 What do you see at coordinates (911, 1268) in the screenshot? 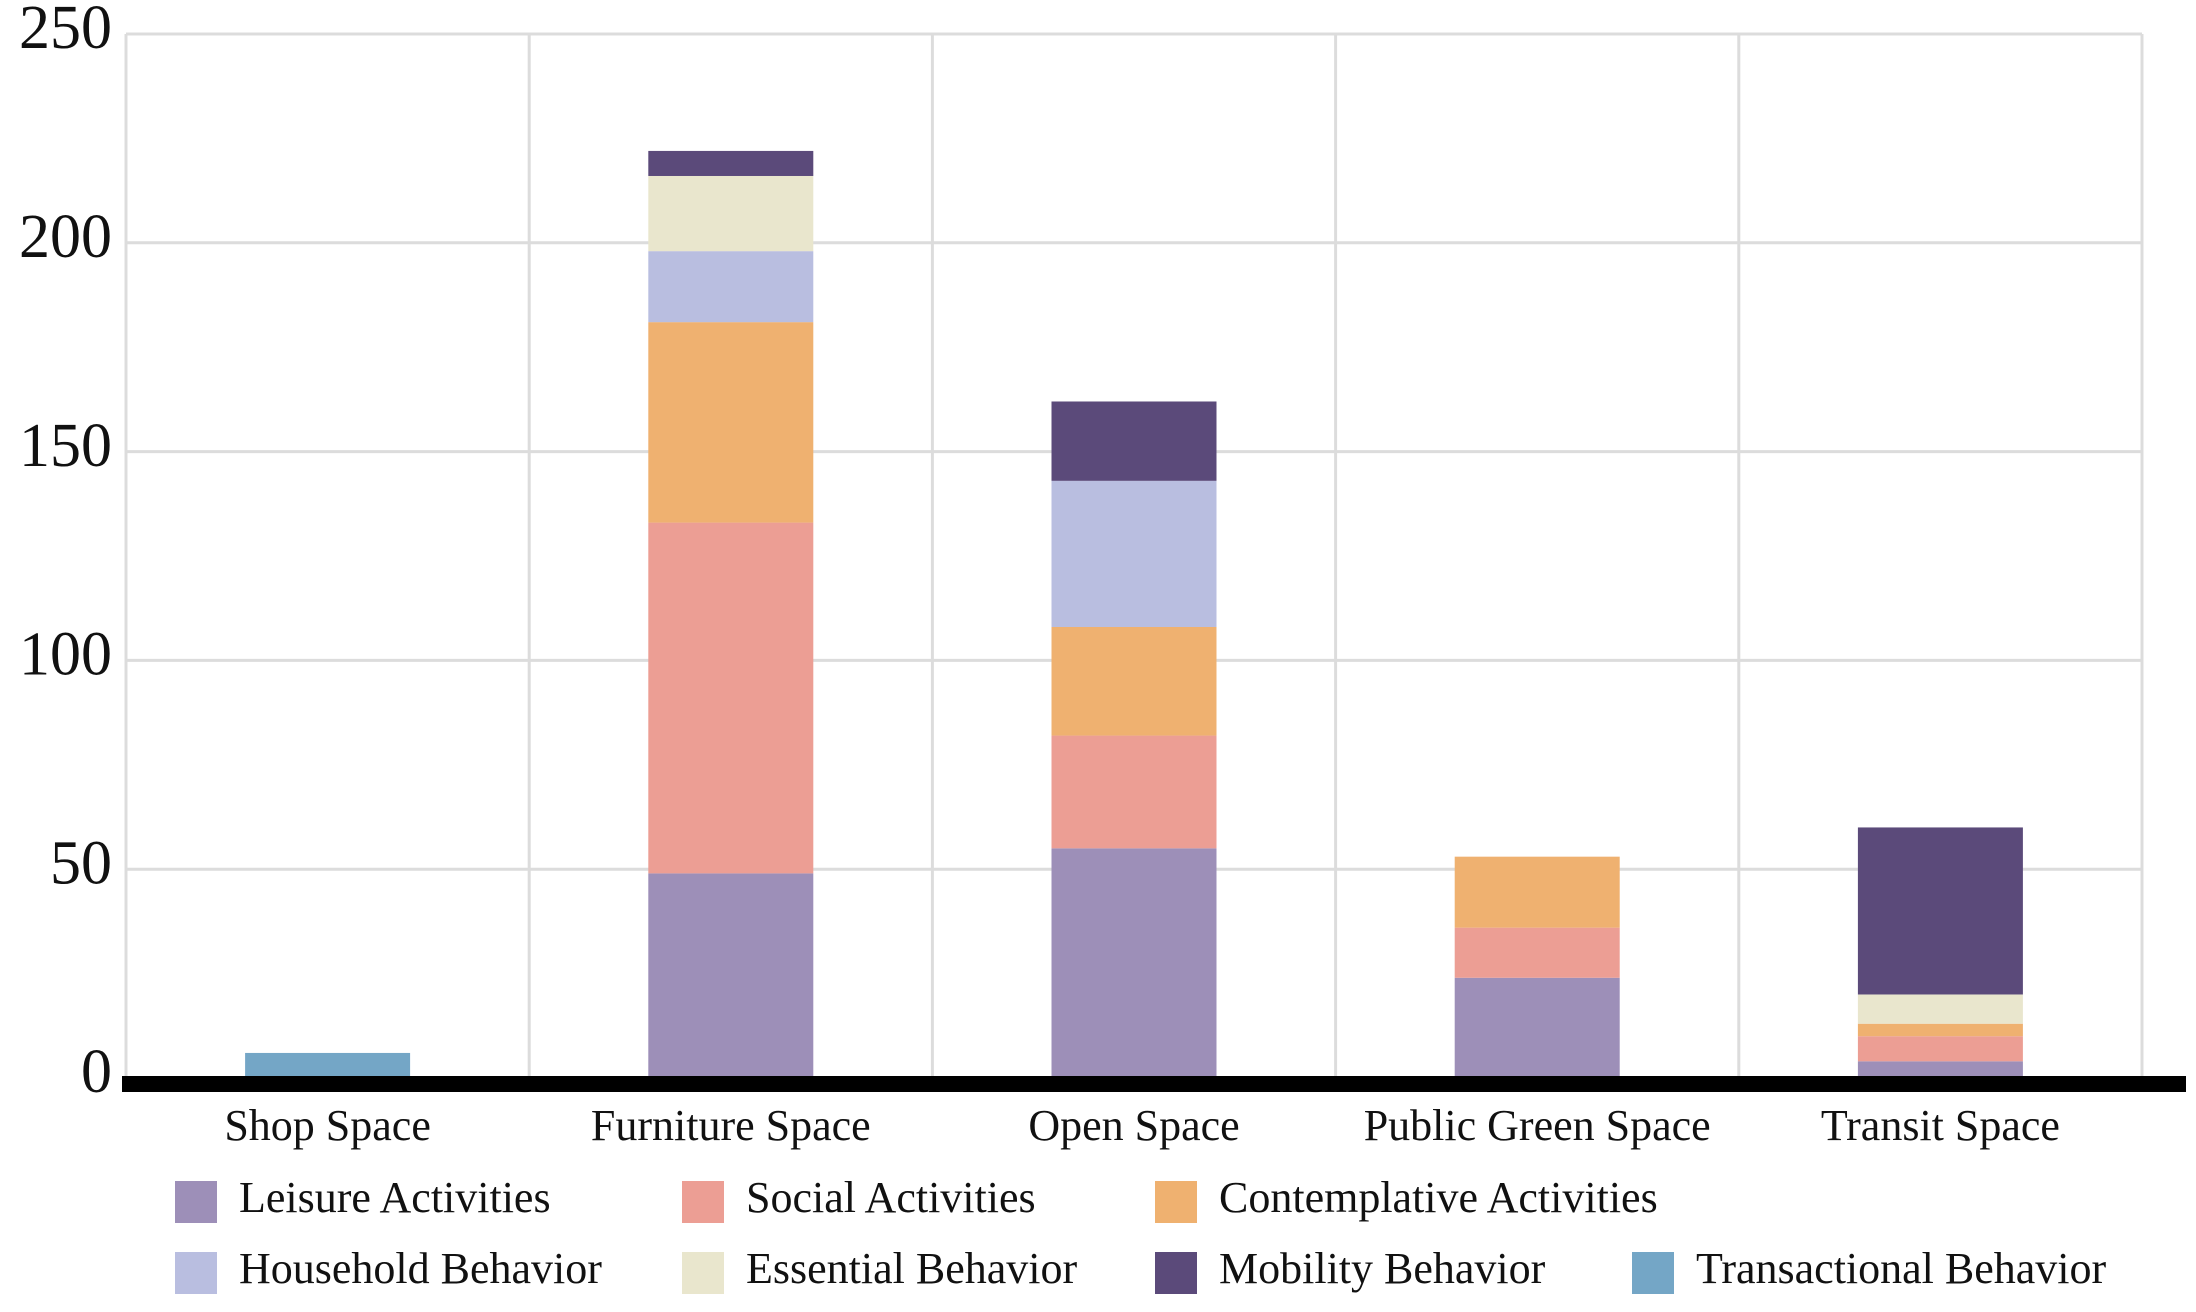
I see `legend-label: Essential Behavior` at bounding box center [911, 1268].